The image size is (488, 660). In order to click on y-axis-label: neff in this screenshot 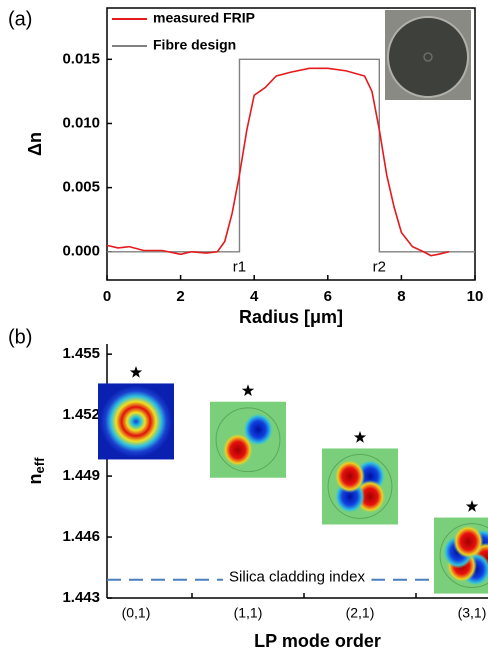, I will do `click(36, 471)`.